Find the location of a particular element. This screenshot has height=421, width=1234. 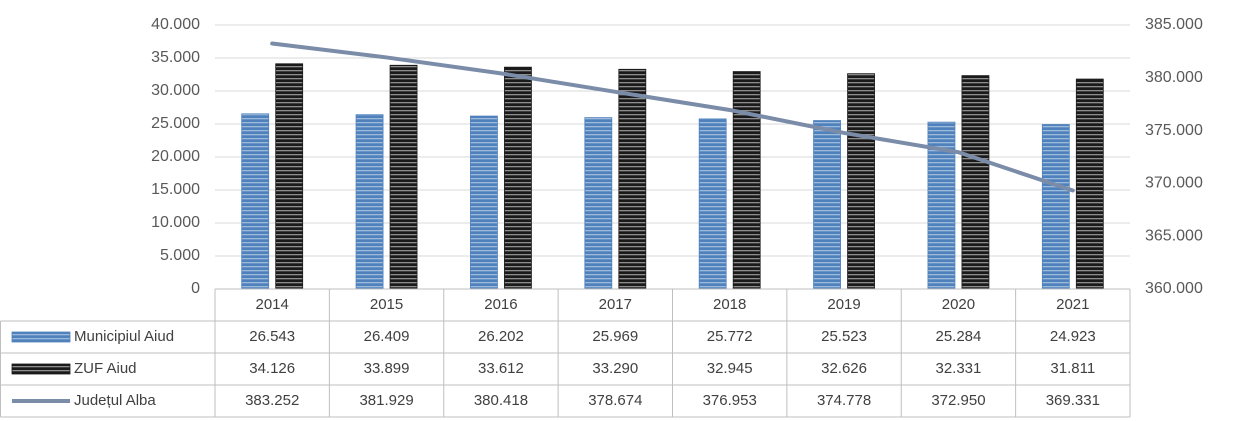

x-tick-label: 2016 is located at coordinates (500, 304).